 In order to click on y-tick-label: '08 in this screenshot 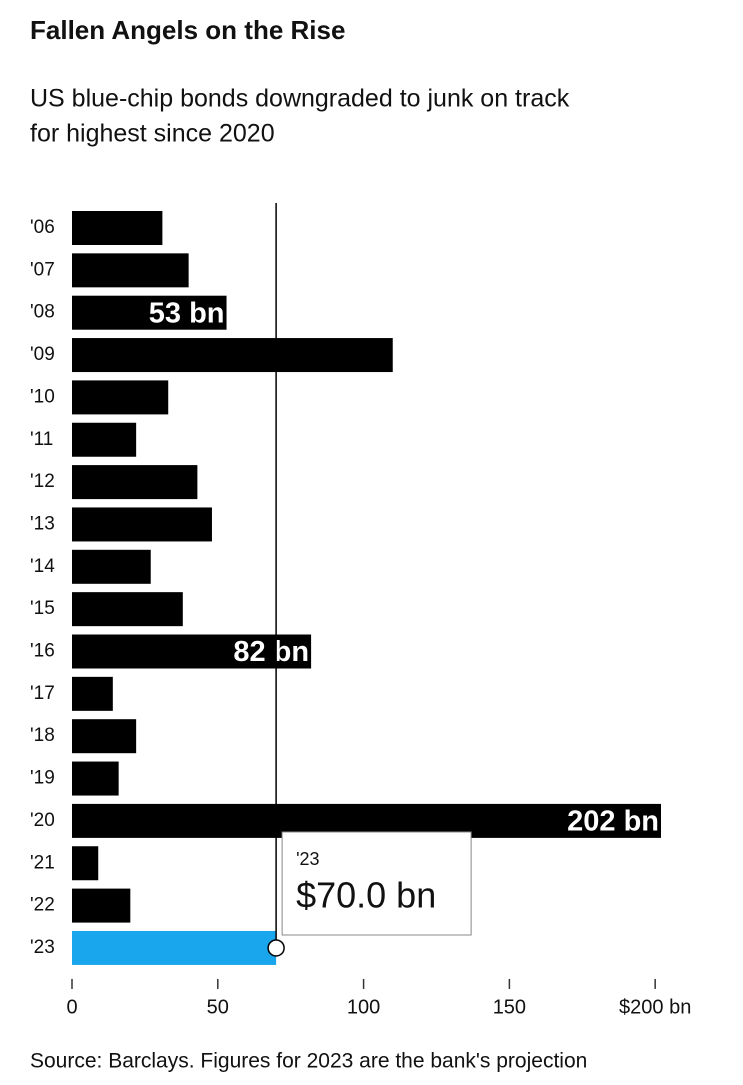, I will do `click(42, 312)`.